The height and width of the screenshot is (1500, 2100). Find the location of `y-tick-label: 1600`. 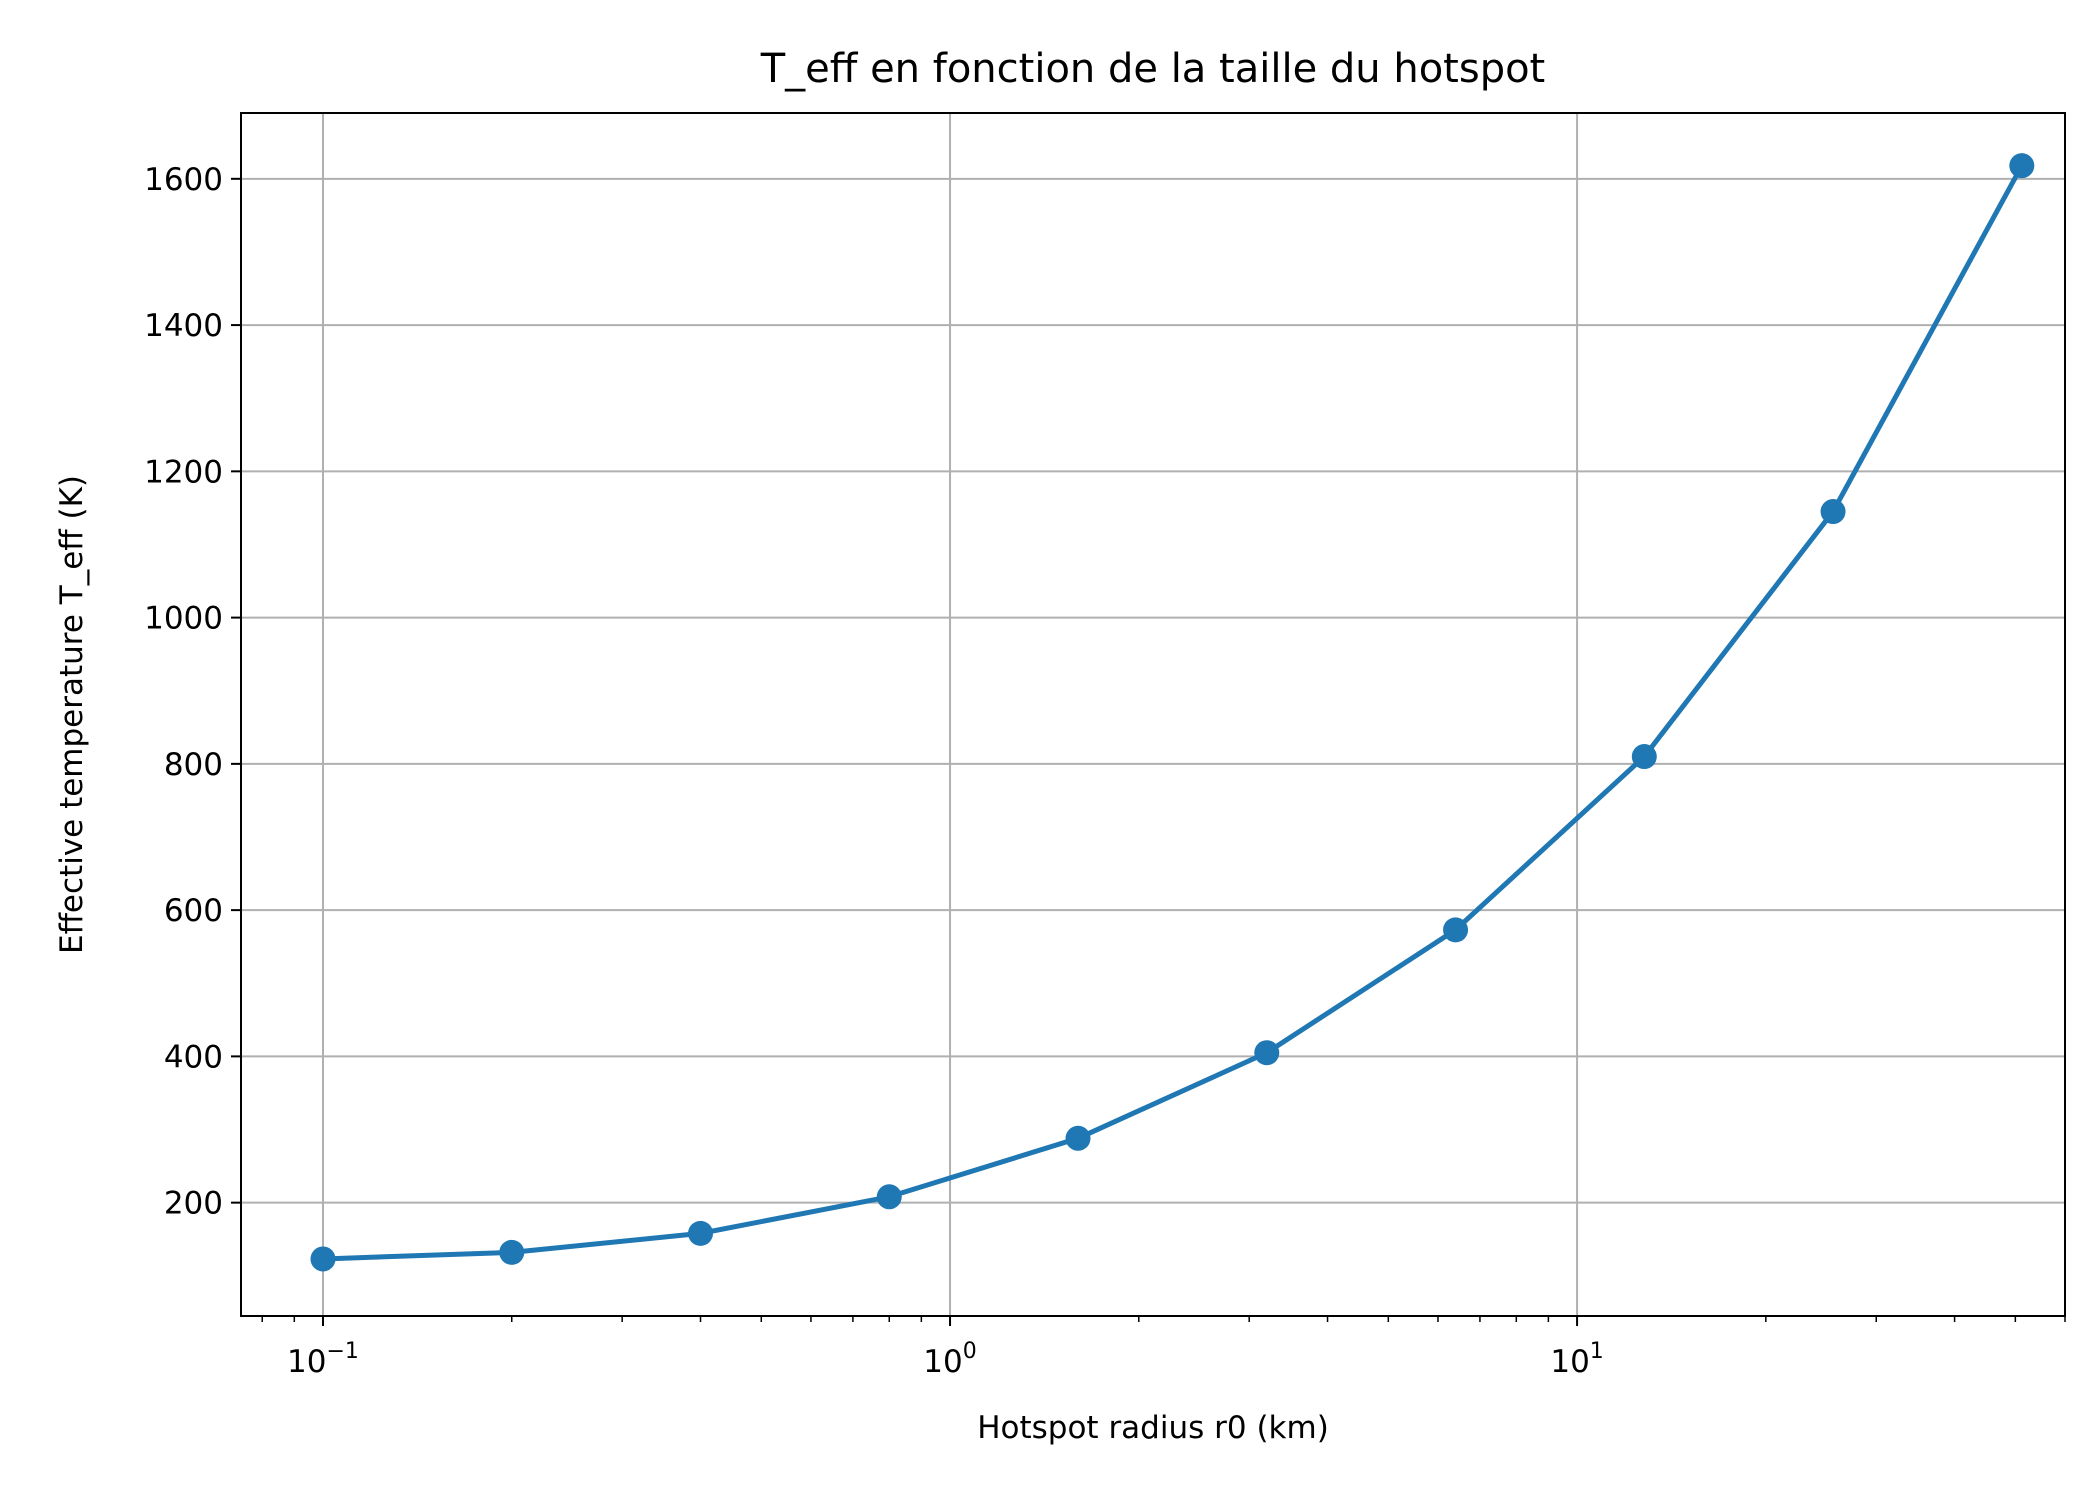

y-tick-label: 1600 is located at coordinates (183, 180).